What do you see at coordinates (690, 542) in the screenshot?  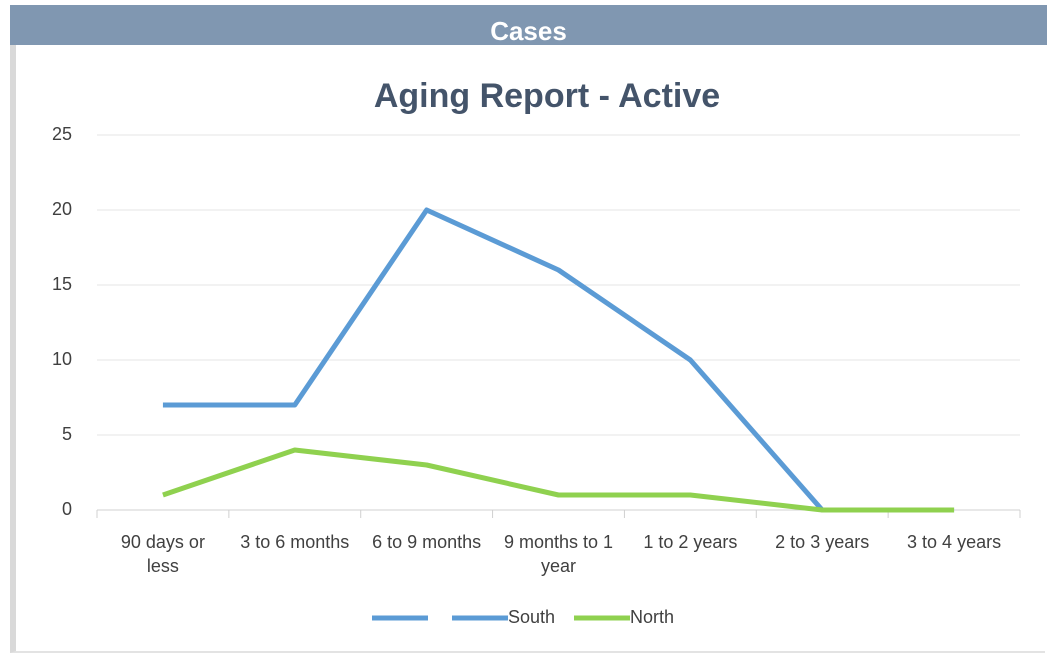 I see `x-tick-label: 1 to 2 years` at bounding box center [690, 542].